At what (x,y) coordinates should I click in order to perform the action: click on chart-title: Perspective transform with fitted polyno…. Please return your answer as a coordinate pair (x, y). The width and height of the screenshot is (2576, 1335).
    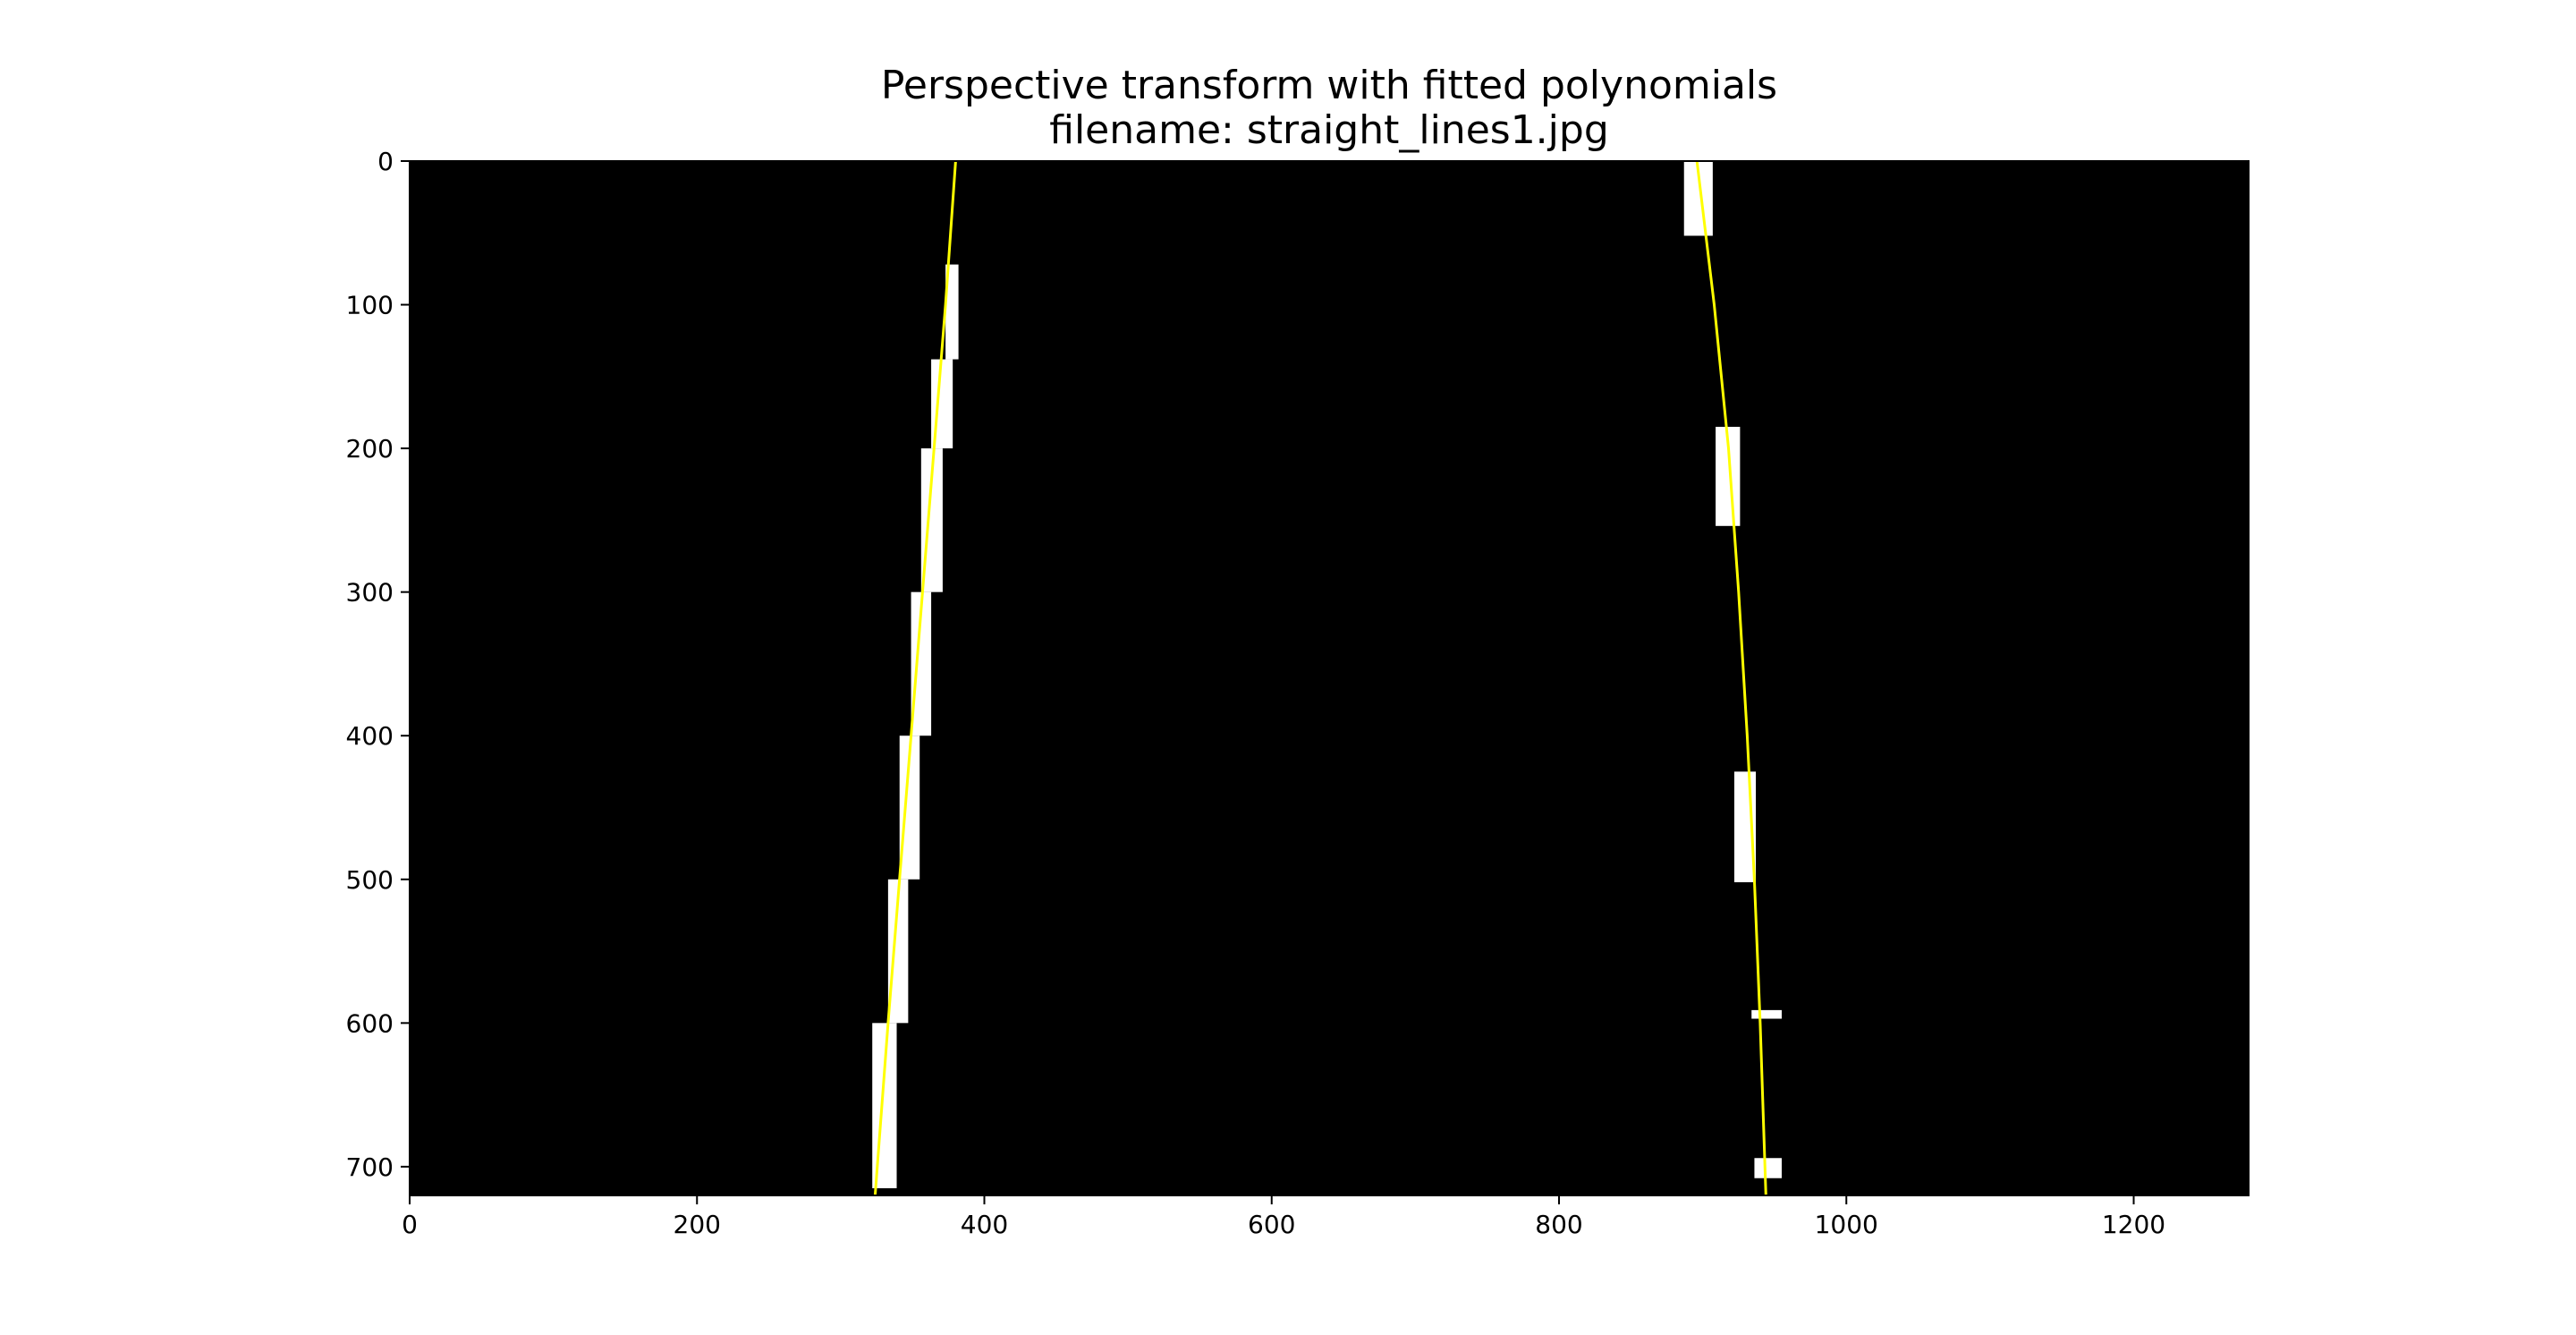
    Looking at the image, I should click on (1329, 85).